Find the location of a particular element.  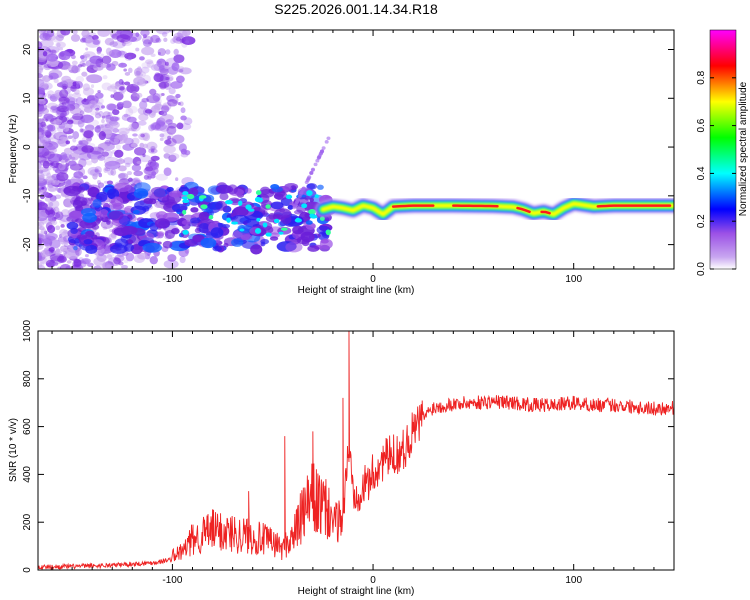

spectrogram-y-axis-label: Frequency (Hz) is located at coordinates (13, 149).